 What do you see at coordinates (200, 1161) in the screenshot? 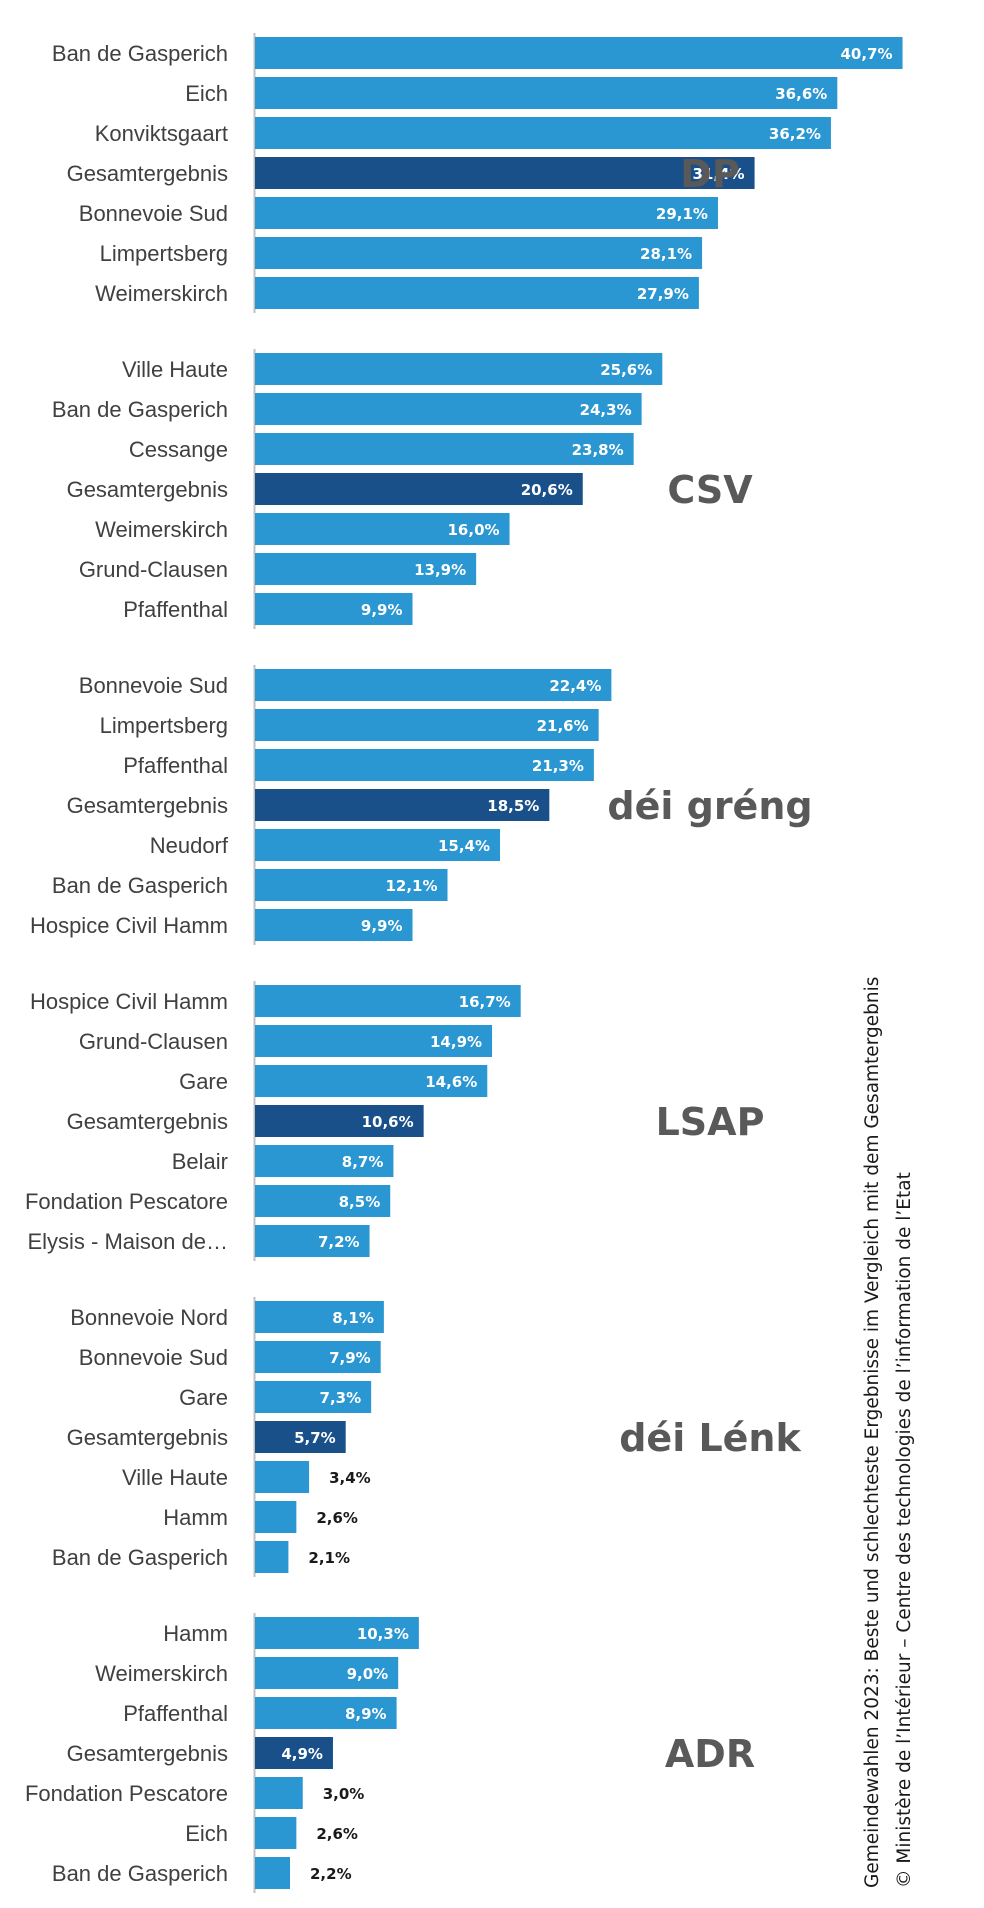
I see `category-label: Belair` at bounding box center [200, 1161].